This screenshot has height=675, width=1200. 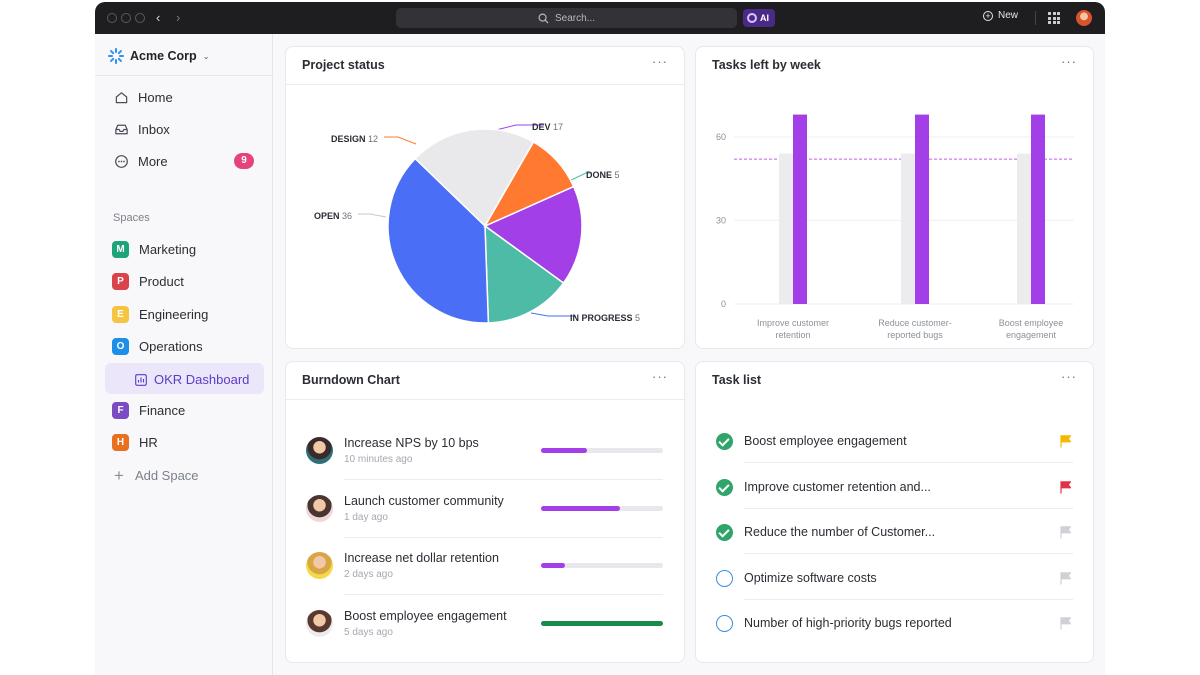 I want to click on ai-button: AI, so click(x=759, y=18).